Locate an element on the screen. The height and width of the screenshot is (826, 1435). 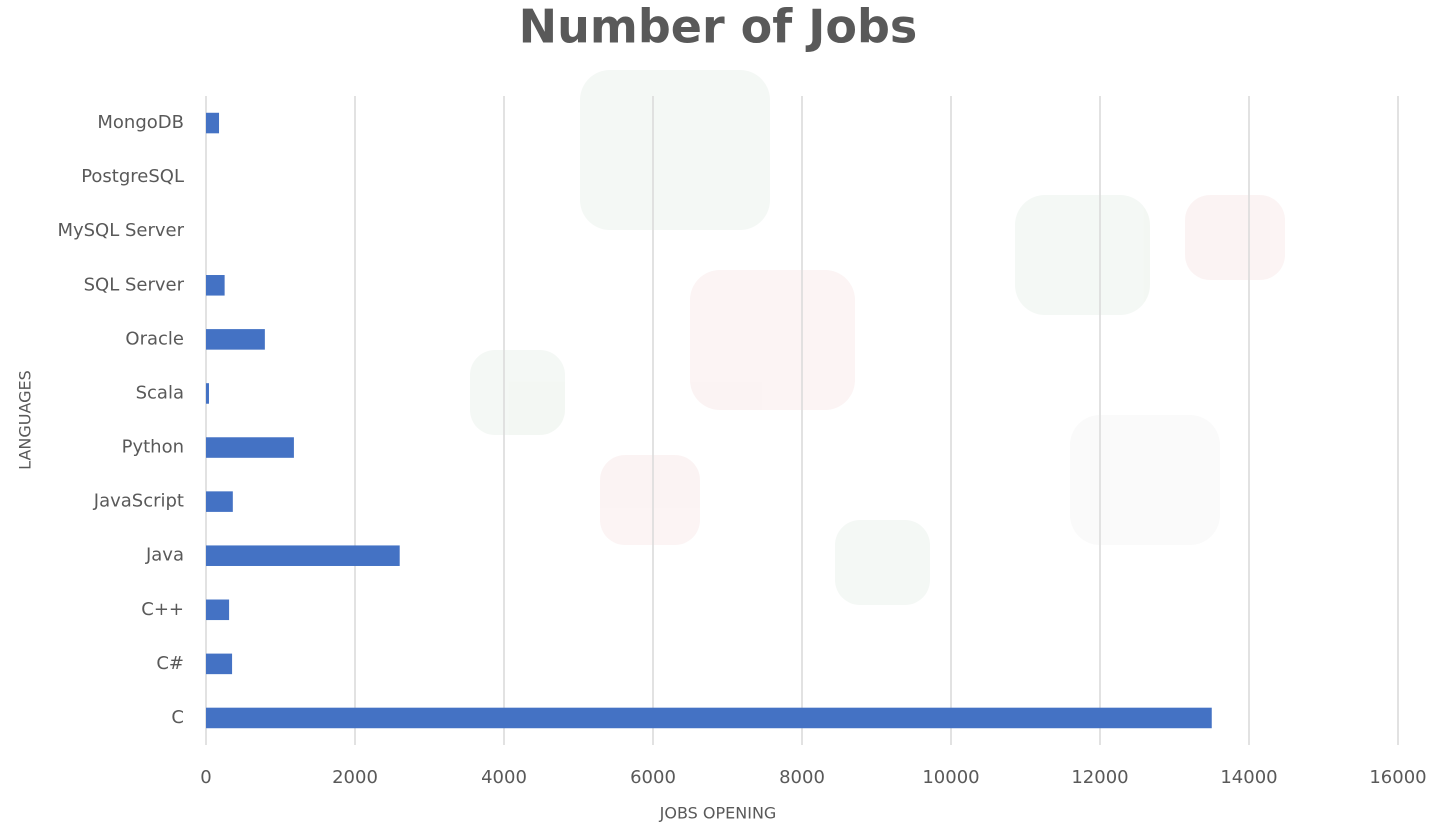
y-tick-label: Scala is located at coordinates (160, 392).